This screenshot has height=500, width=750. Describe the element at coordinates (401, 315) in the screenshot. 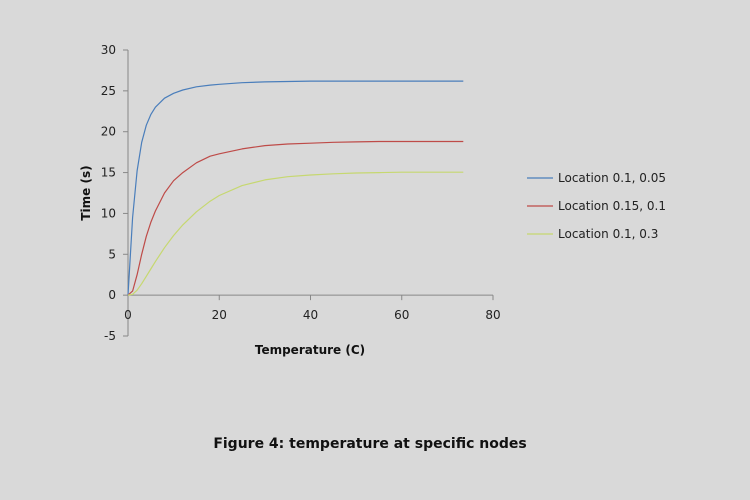

I see `x-tick-label: 60` at that location.